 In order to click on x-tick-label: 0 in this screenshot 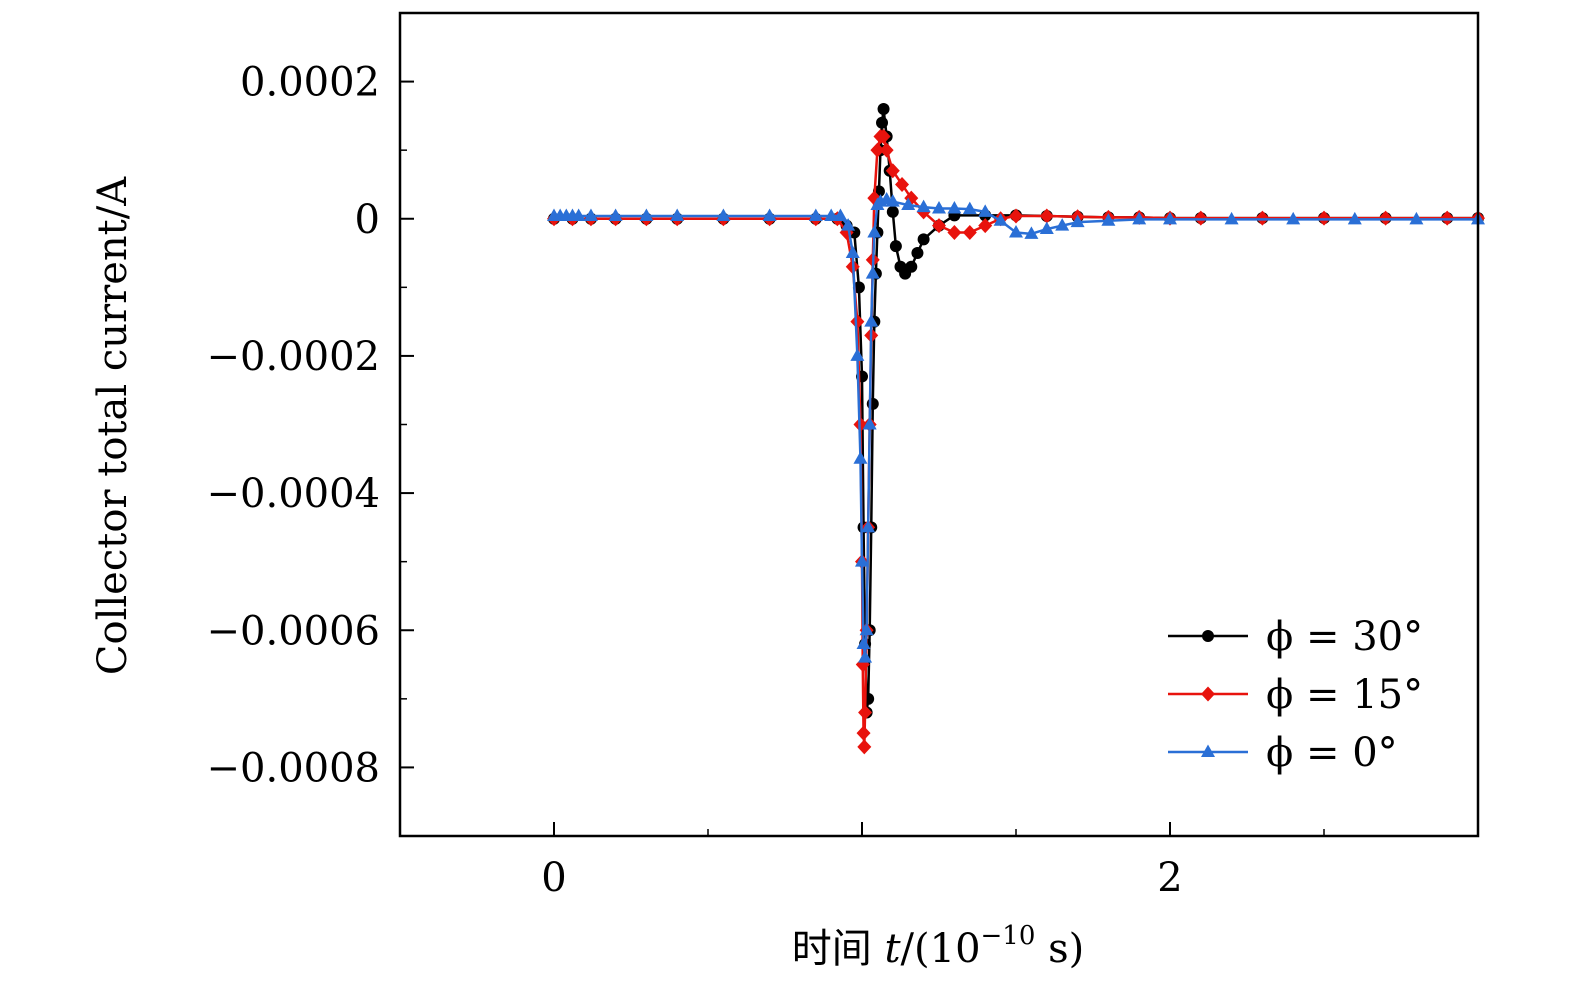, I will do `click(553, 878)`.